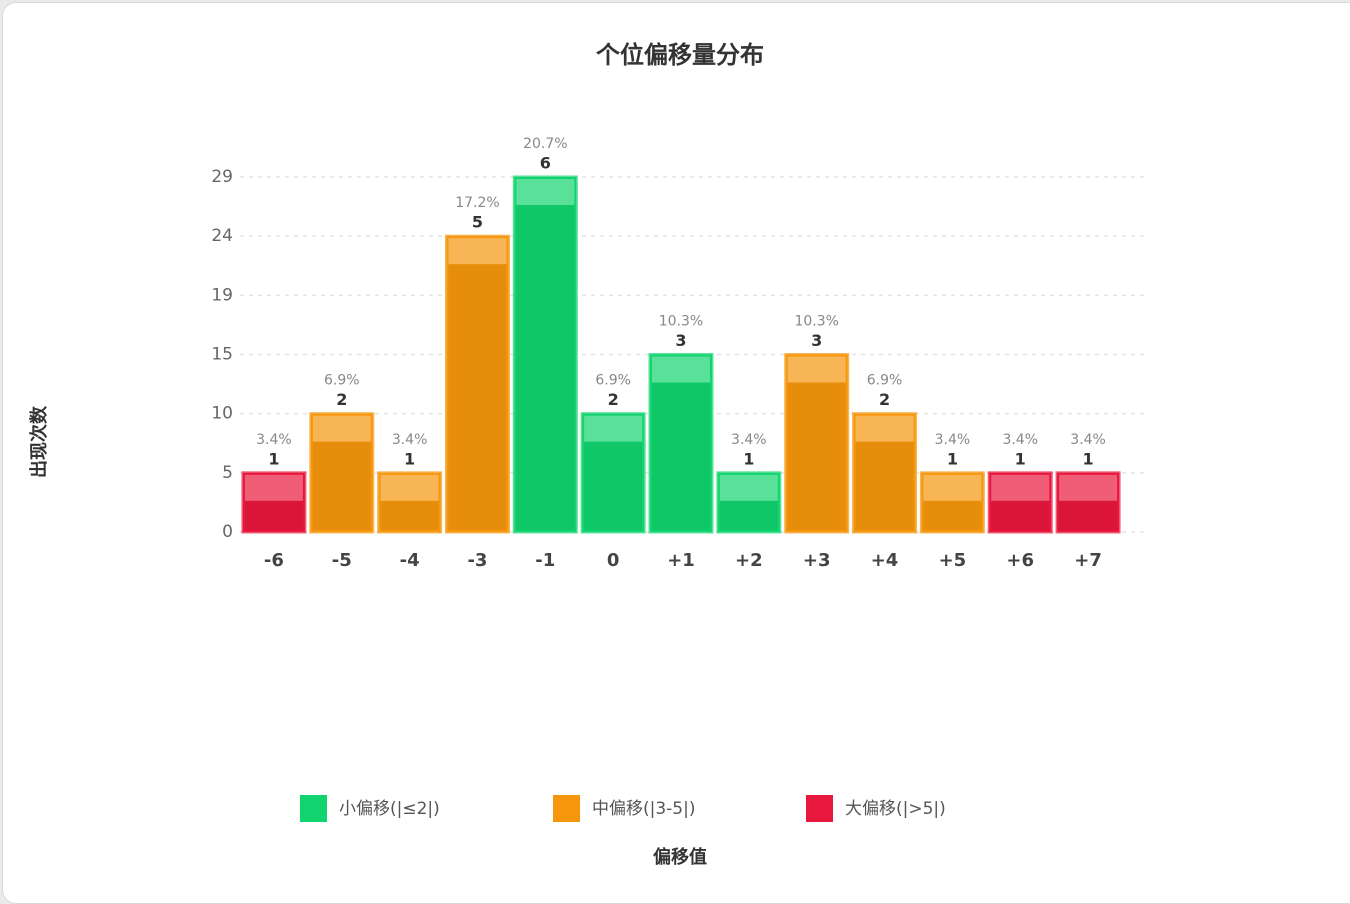 The height and width of the screenshot is (904, 1350). What do you see at coordinates (274, 560) in the screenshot?
I see `x-tick-label: -6` at bounding box center [274, 560].